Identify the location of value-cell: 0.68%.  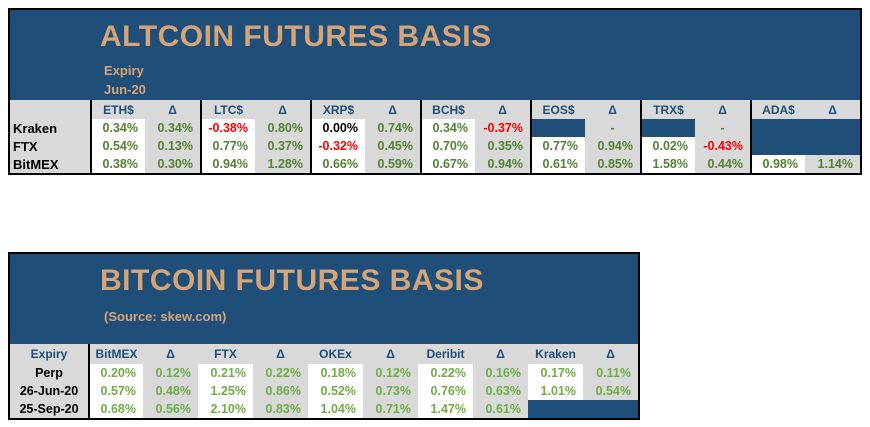
(115, 409).